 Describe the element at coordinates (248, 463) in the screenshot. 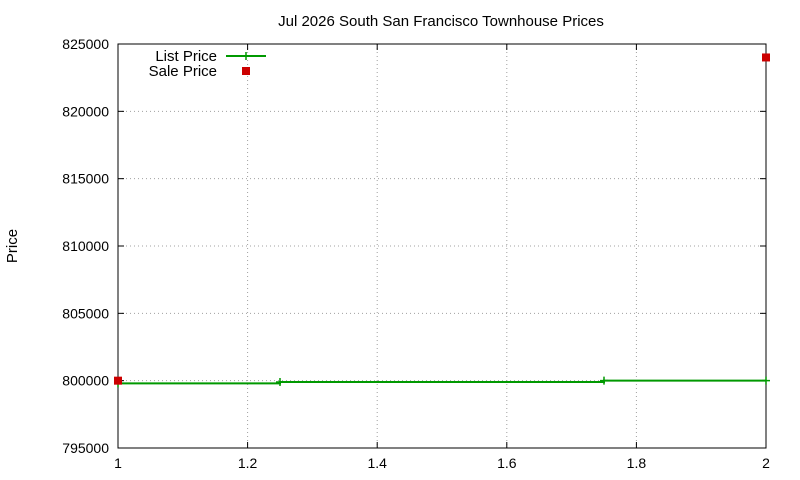

I see `x-tick-label: 1.2` at that location.